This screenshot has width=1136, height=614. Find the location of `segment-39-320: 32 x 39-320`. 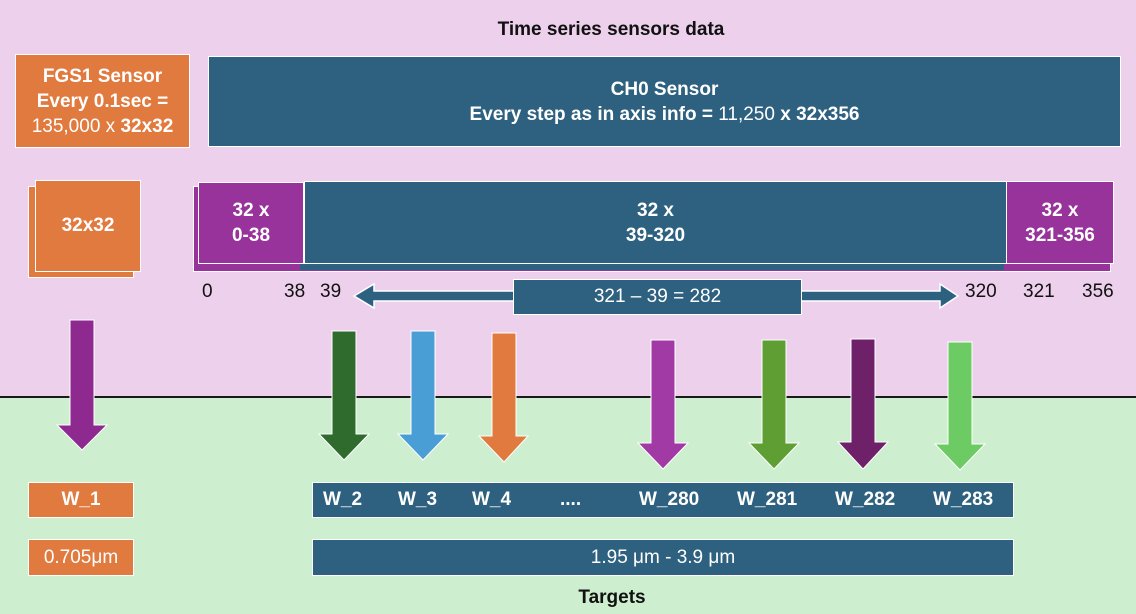

segment-39-320: 32 x 39-320 is located at coordinates (655, 222).